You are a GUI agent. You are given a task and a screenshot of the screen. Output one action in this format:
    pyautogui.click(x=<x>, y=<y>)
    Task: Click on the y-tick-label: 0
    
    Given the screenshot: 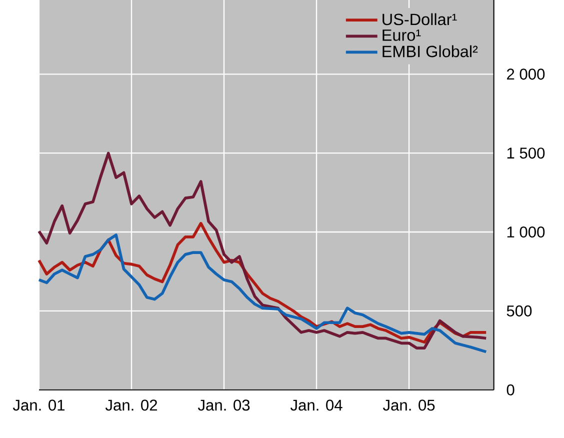 What is the action you would take?
    pyautogui.click(x=510, y=390)
    